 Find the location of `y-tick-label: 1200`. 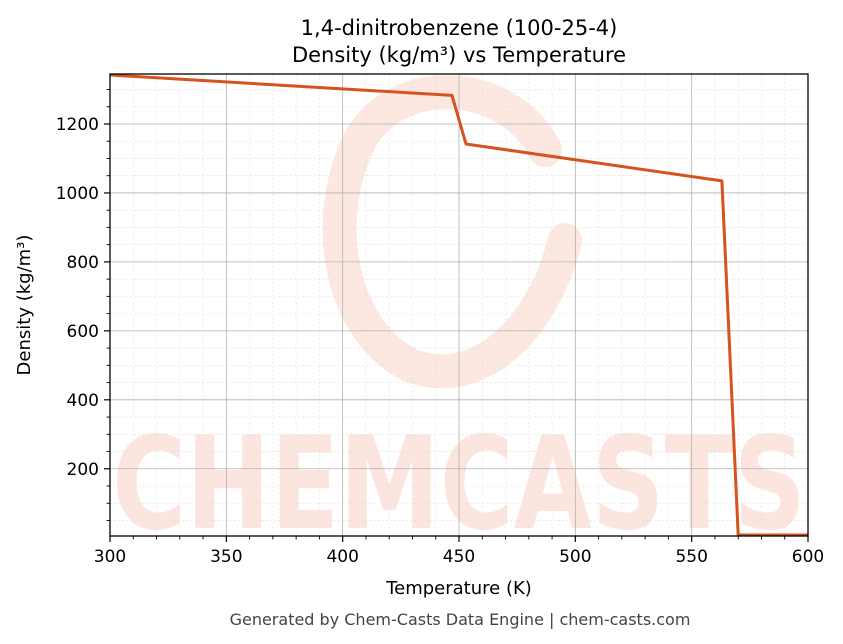

y-tick-label: 1200 is located at coordinates (77, 125).